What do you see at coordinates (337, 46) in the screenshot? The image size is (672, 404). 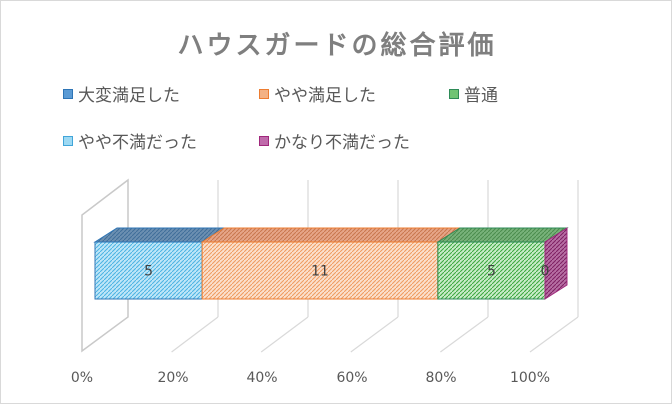 I see `chart-title: ハウスガードの総合評価` at bounding box center [337, 46].